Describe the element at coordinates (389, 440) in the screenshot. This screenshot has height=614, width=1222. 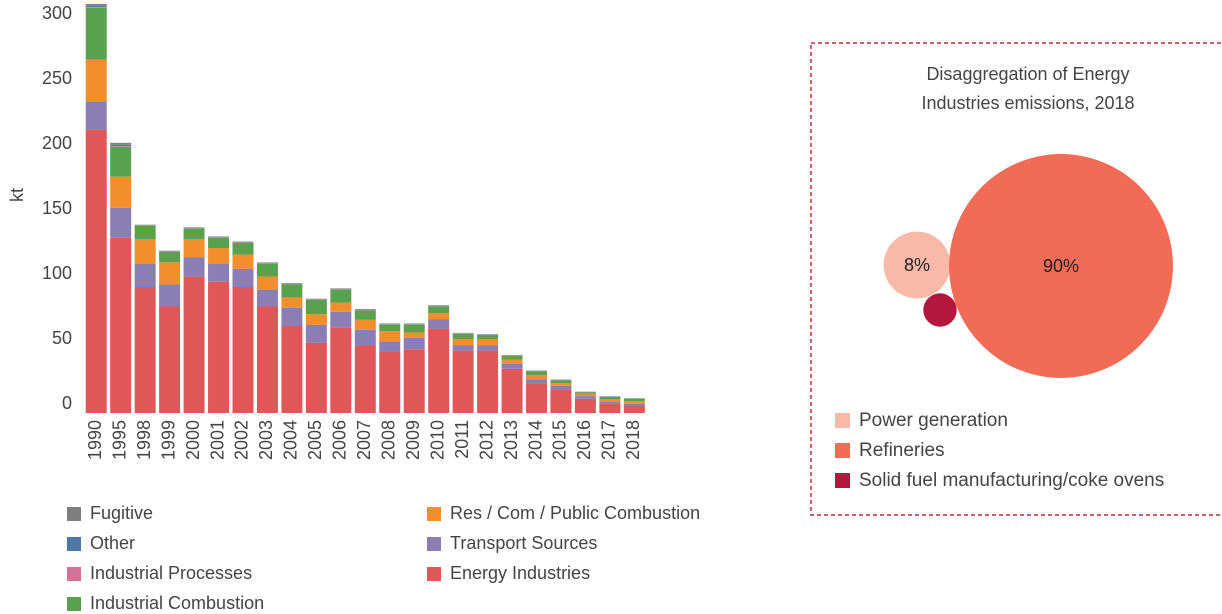
I see `x-tick-label: 2008` at that location.